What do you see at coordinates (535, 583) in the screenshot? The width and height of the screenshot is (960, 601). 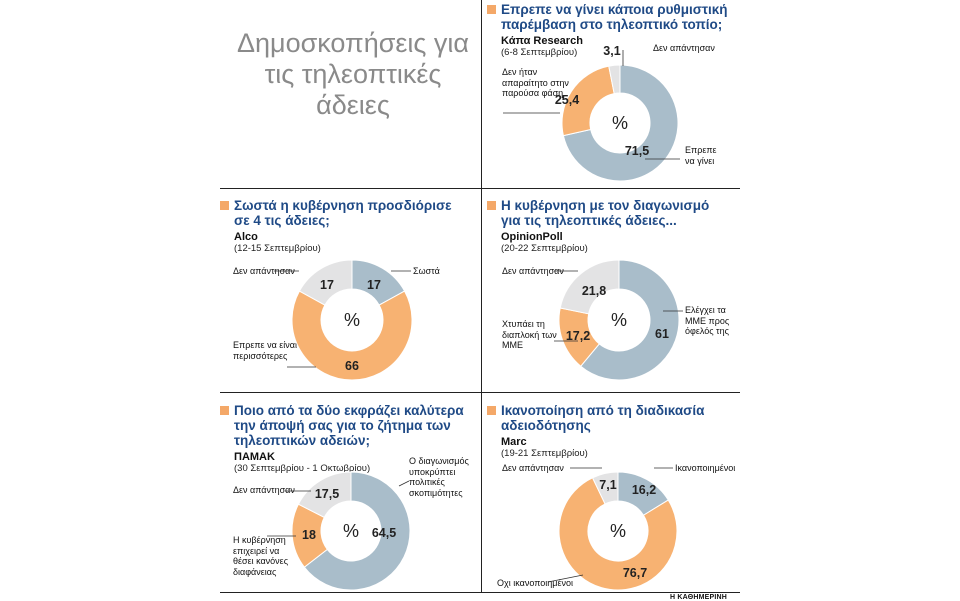 I see `label-5-orange: Οχι ικανοποιημένοι` at bounding box center [535, 583].